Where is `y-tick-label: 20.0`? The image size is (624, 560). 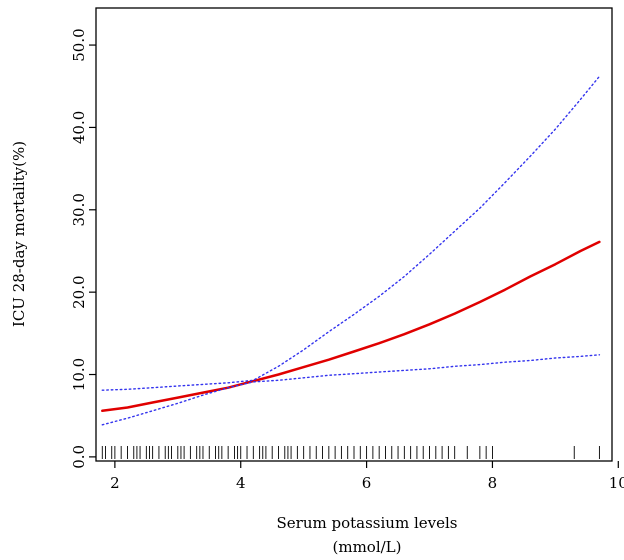 y-tick-label: 20.0 is located at coordinates (79, 291).